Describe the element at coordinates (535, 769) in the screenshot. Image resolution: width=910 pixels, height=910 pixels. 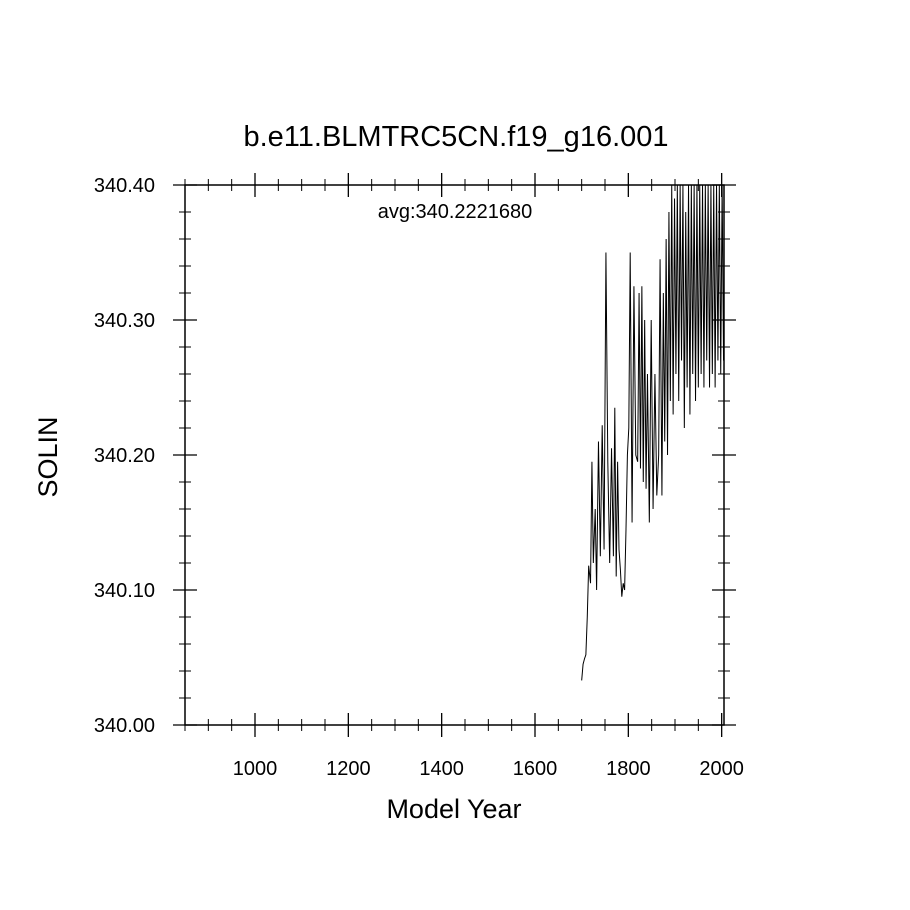
I see `x-tick-label: 1600` at that location.